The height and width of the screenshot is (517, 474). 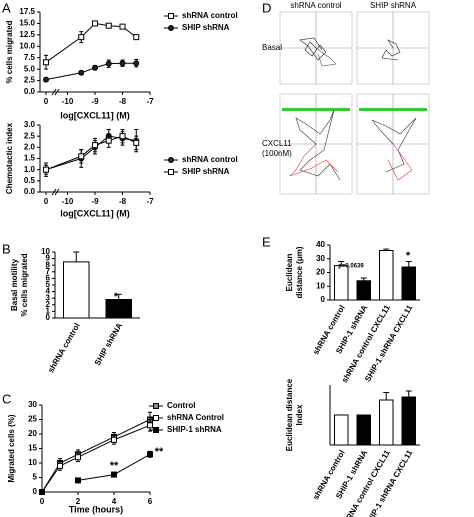 I want to click on panel-letter: A, so click(x=6, y=7).